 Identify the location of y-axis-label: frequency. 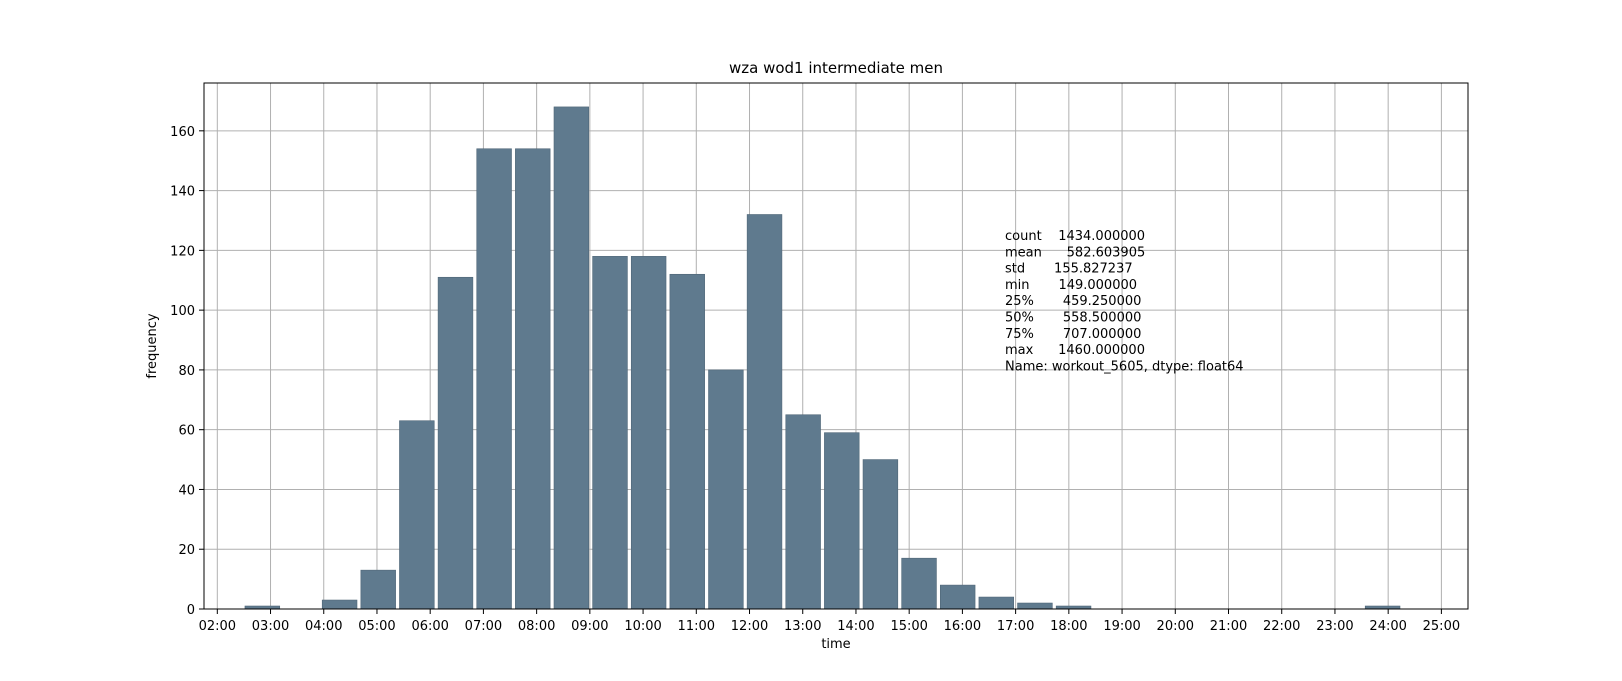
(152, 346).